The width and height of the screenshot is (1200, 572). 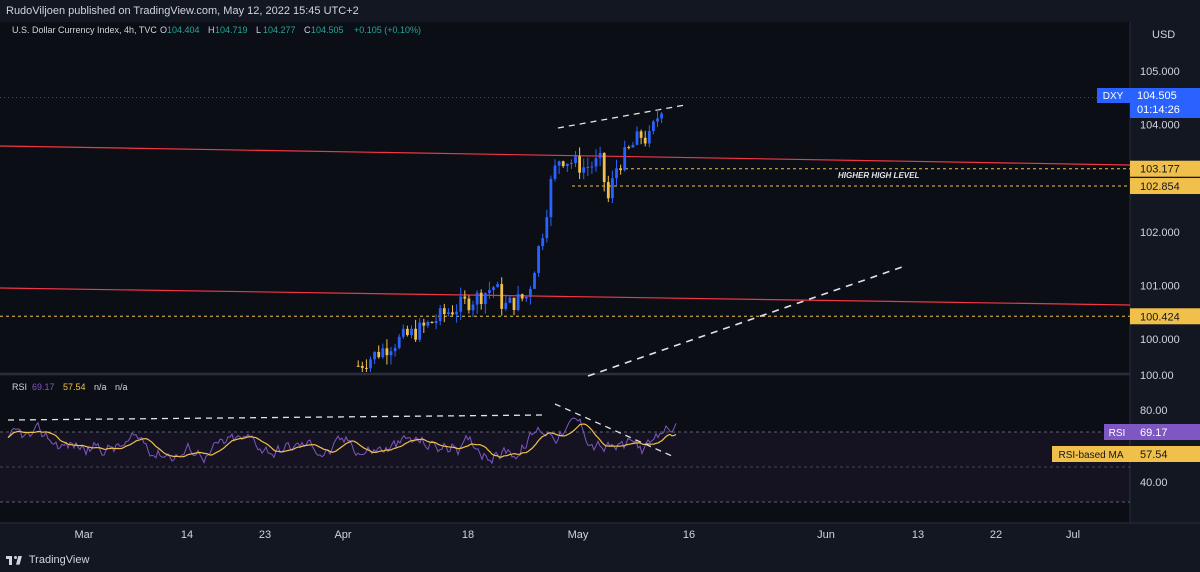 I want to click on price-badge-value: 104.505, so click(x=1157, y=96).